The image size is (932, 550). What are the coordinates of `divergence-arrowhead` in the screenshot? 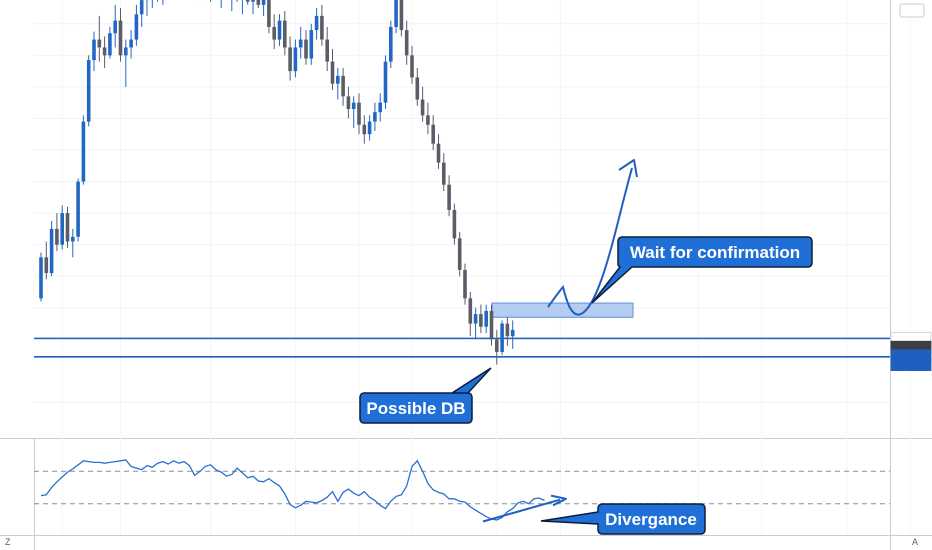 It's located at (558, 500).